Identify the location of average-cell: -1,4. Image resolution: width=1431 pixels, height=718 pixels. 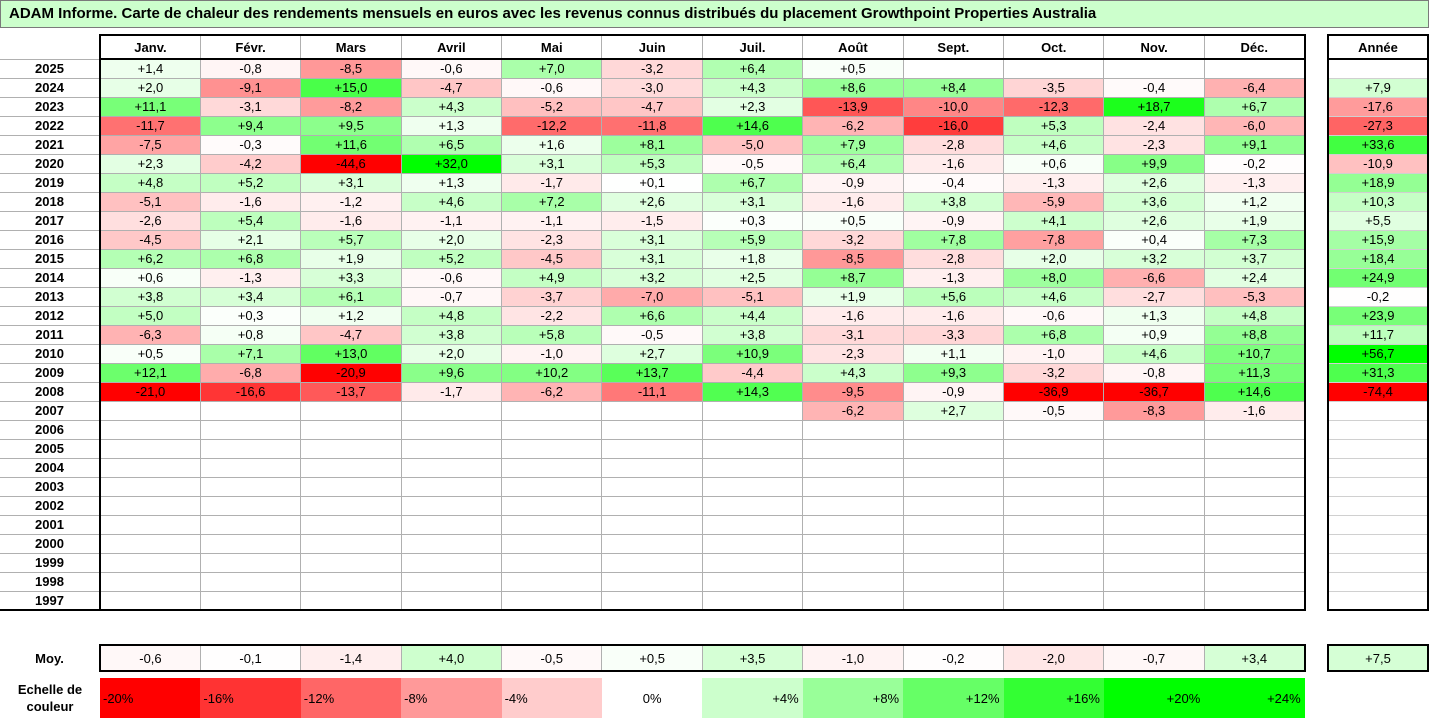
(351, 658).